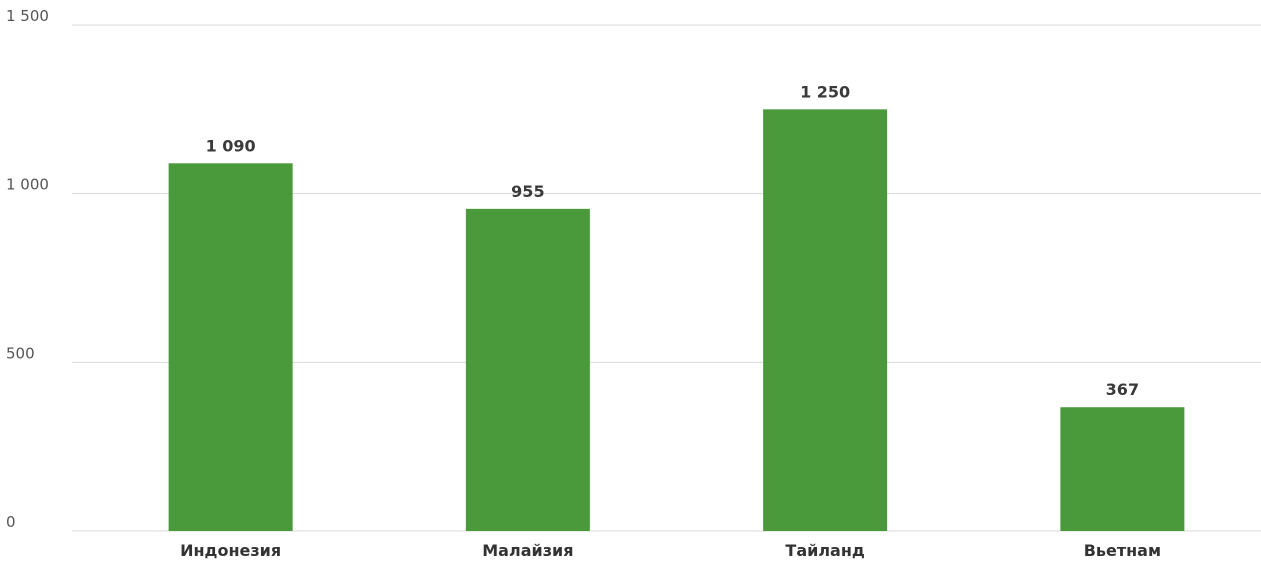 This screenshot has width=1261, height=563. I want to click on y-tick-label: 1 000, so click(27, 185).